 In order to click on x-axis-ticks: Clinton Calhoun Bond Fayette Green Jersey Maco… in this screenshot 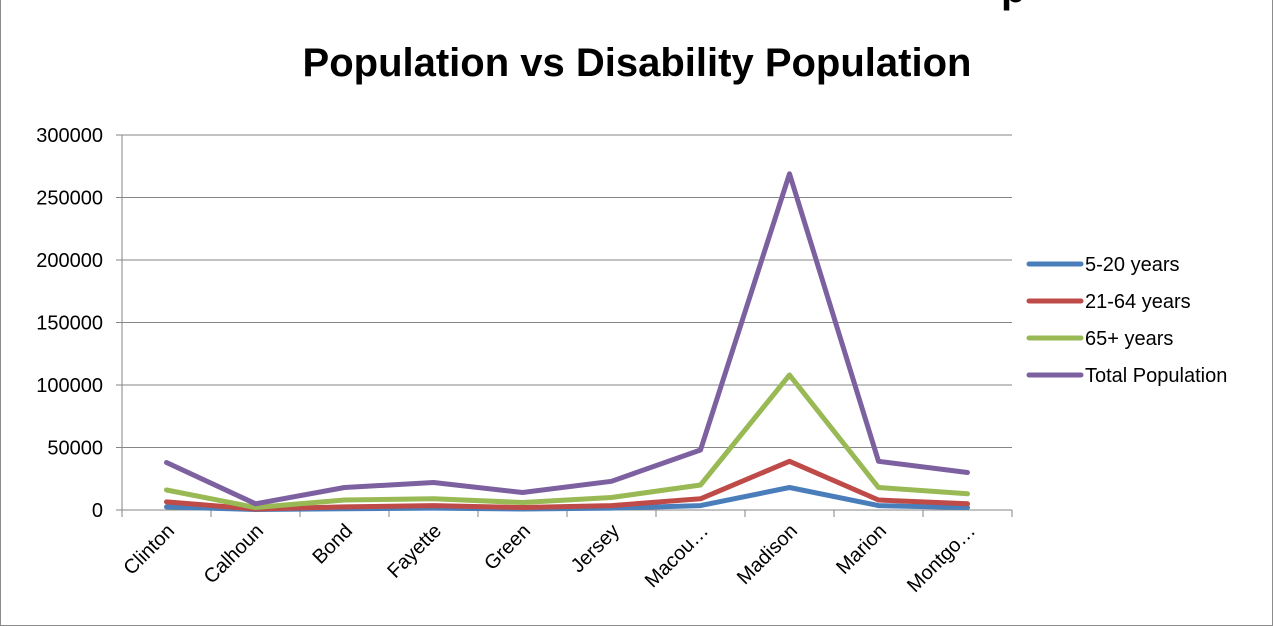, I will do `click(566, 553)`.